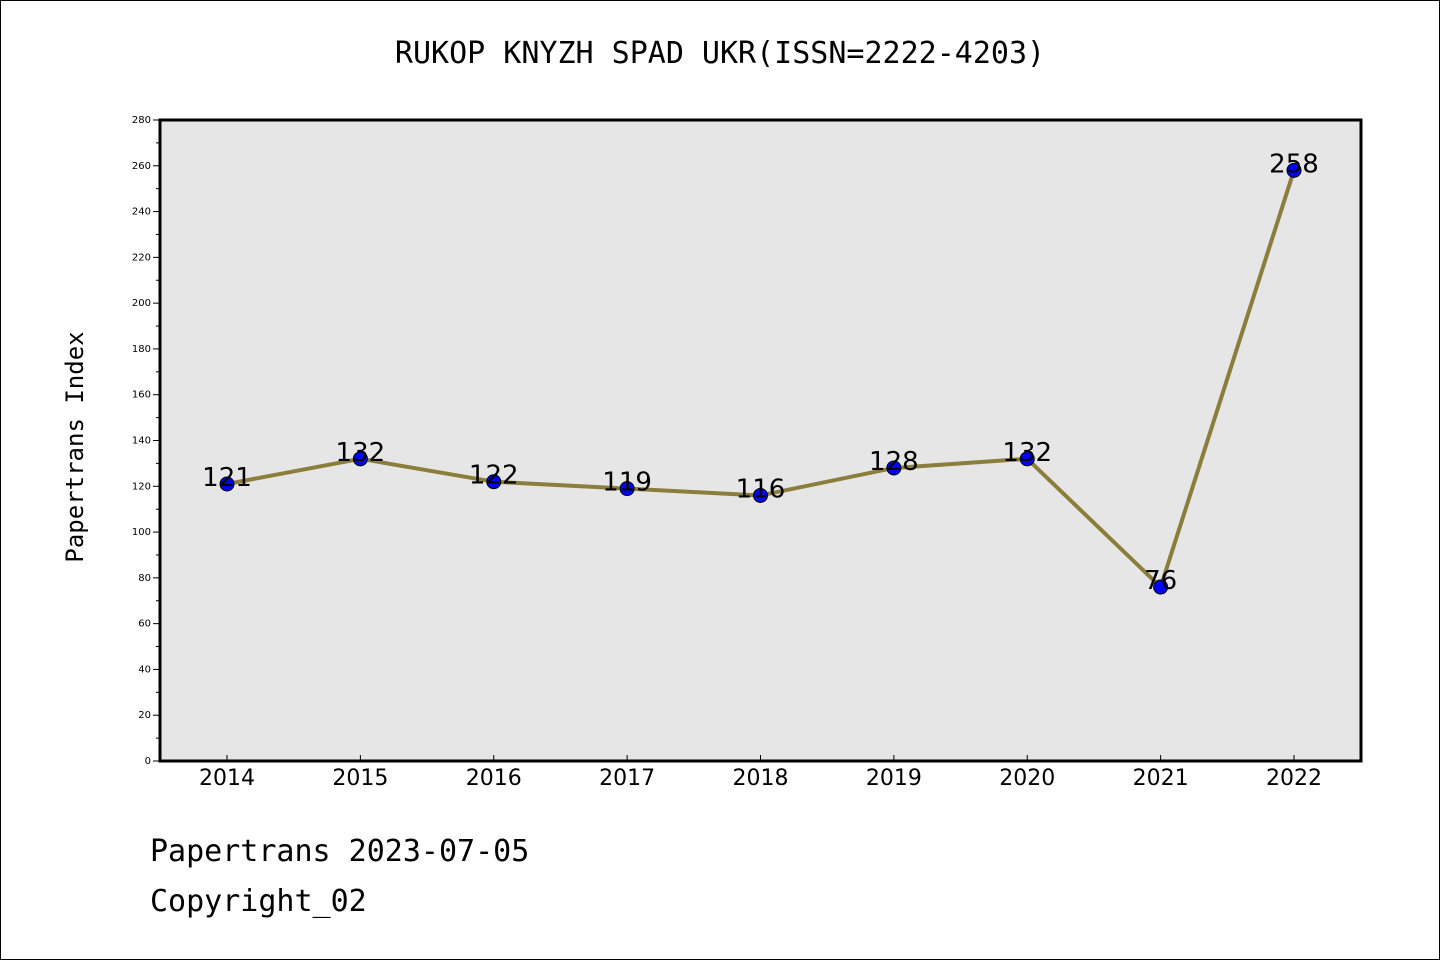  Describe the element at coordinates (1161, 778) in the screenshot. I see `x-tick-label: 2021` at that location.